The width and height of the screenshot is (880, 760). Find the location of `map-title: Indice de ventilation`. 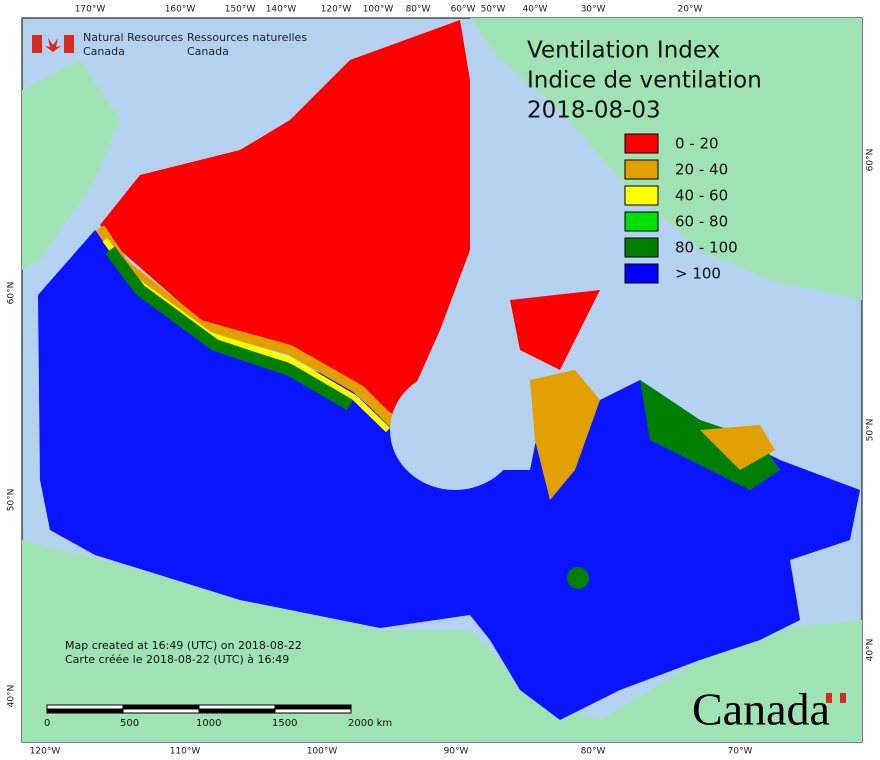

map-title: Indice de ventilation is located at coordinates (644, 81).